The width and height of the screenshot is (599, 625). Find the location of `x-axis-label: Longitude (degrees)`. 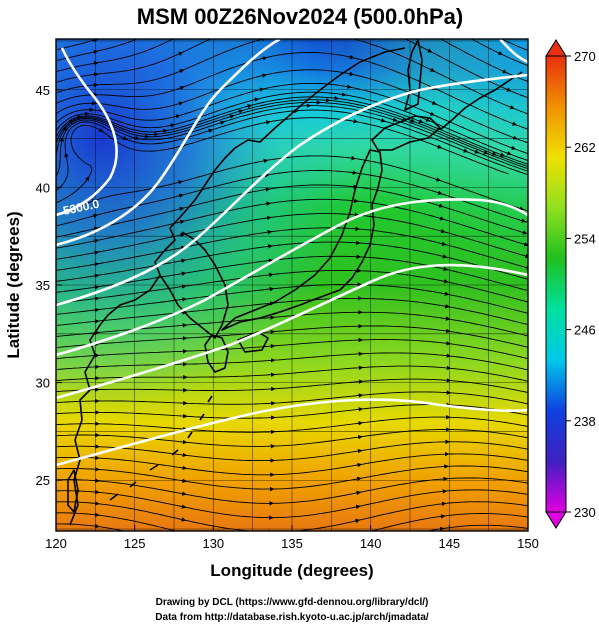

x-axis-label: Longitude (degrees) is located at coordinates (291, 570).